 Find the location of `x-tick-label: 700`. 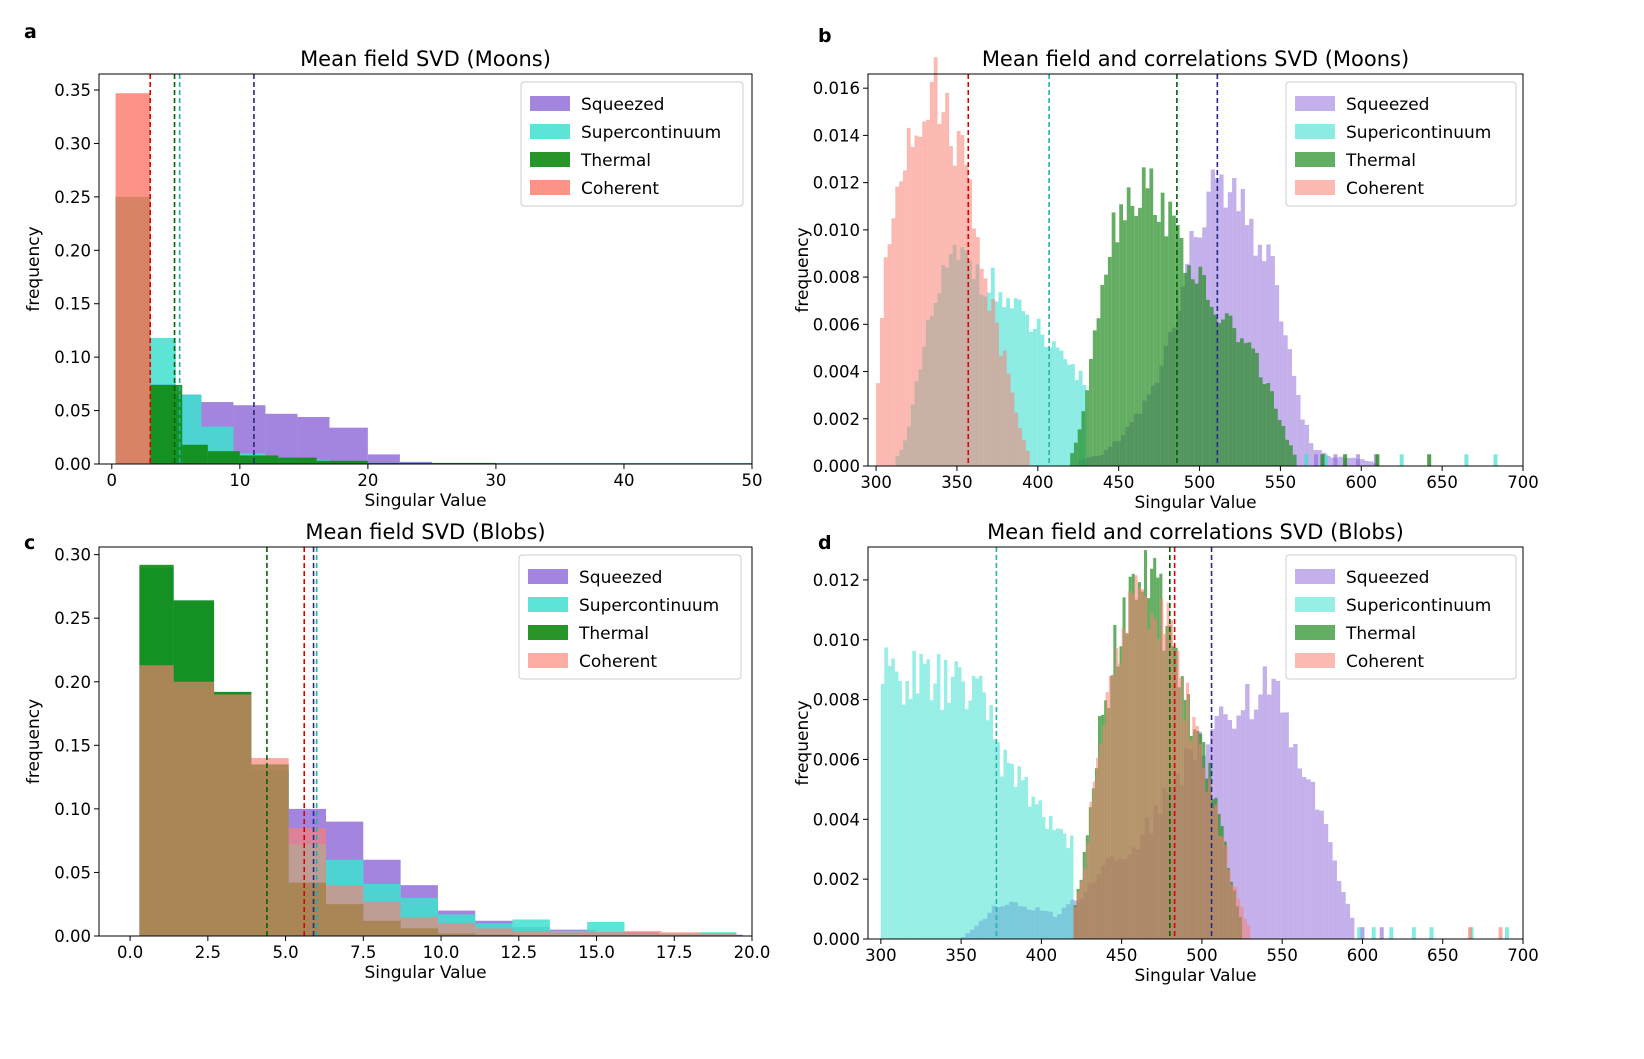

x-tick-label: 700 is located at coordinates (1523, 482).